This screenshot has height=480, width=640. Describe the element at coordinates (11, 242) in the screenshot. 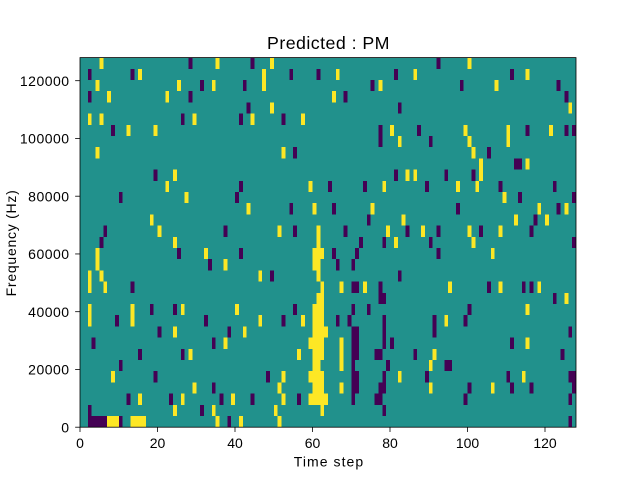

I see `svg-text: Frequency (Hz)` at that location.